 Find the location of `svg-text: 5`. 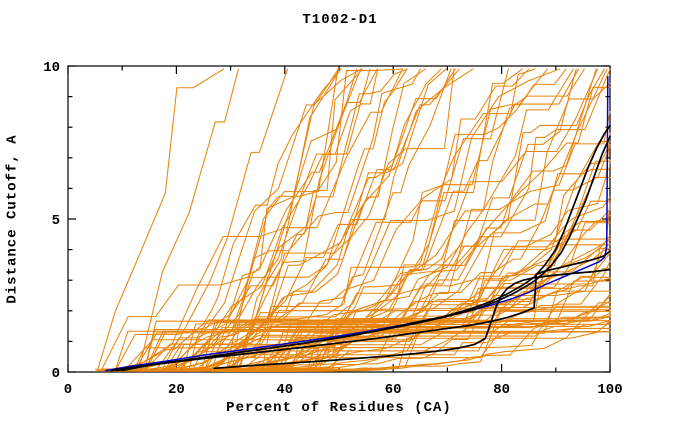

svg-text: 5 is located at coordinates (56, 221).